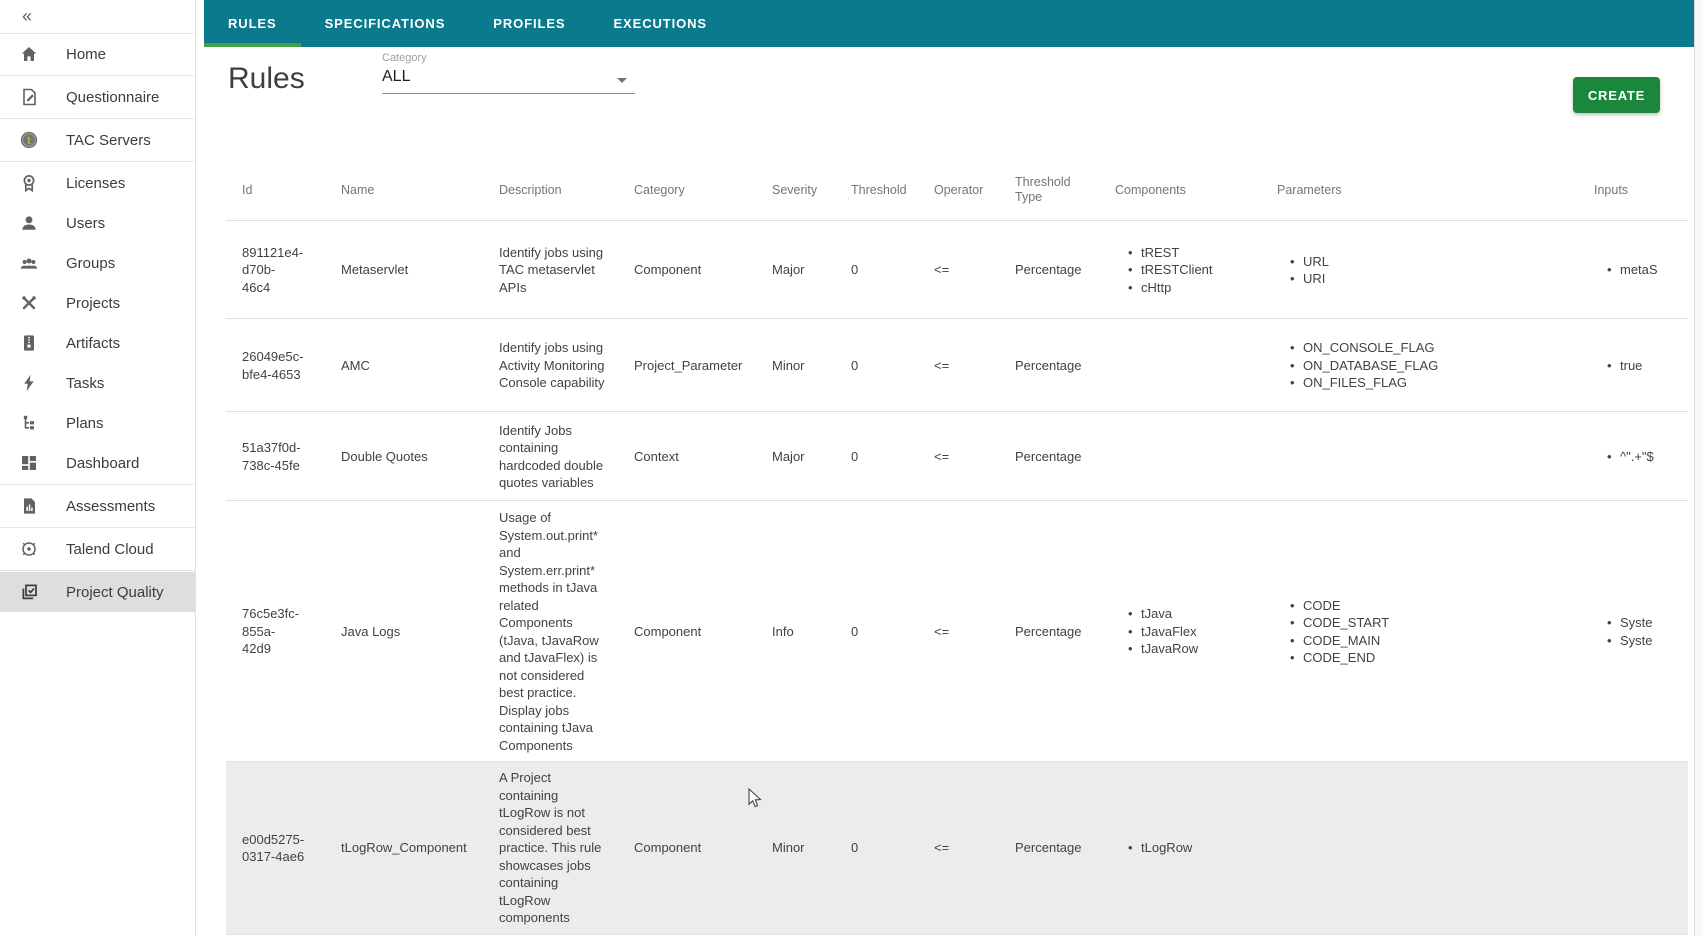 Image resolution: width=1702 pixels, height=936 pixels. Describe the element at coordinates (656, 456) in the screenshot. I see `cell-category: Context` at that location.